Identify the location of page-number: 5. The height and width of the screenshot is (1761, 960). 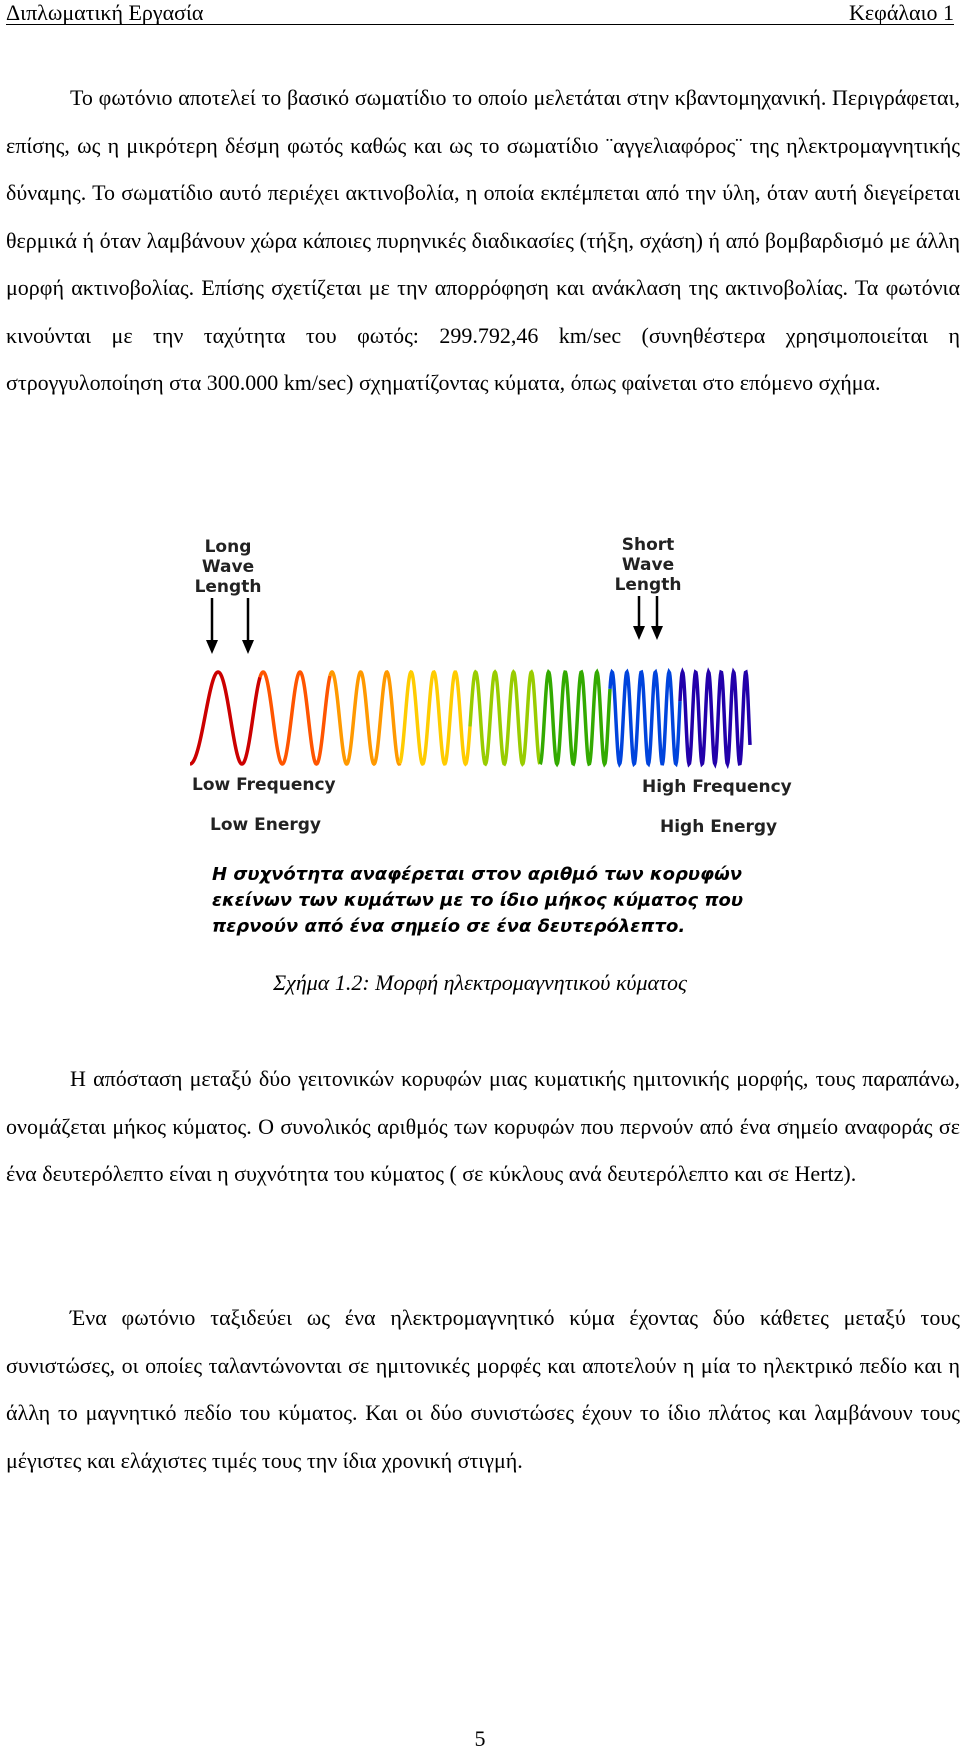
(480, 1738).